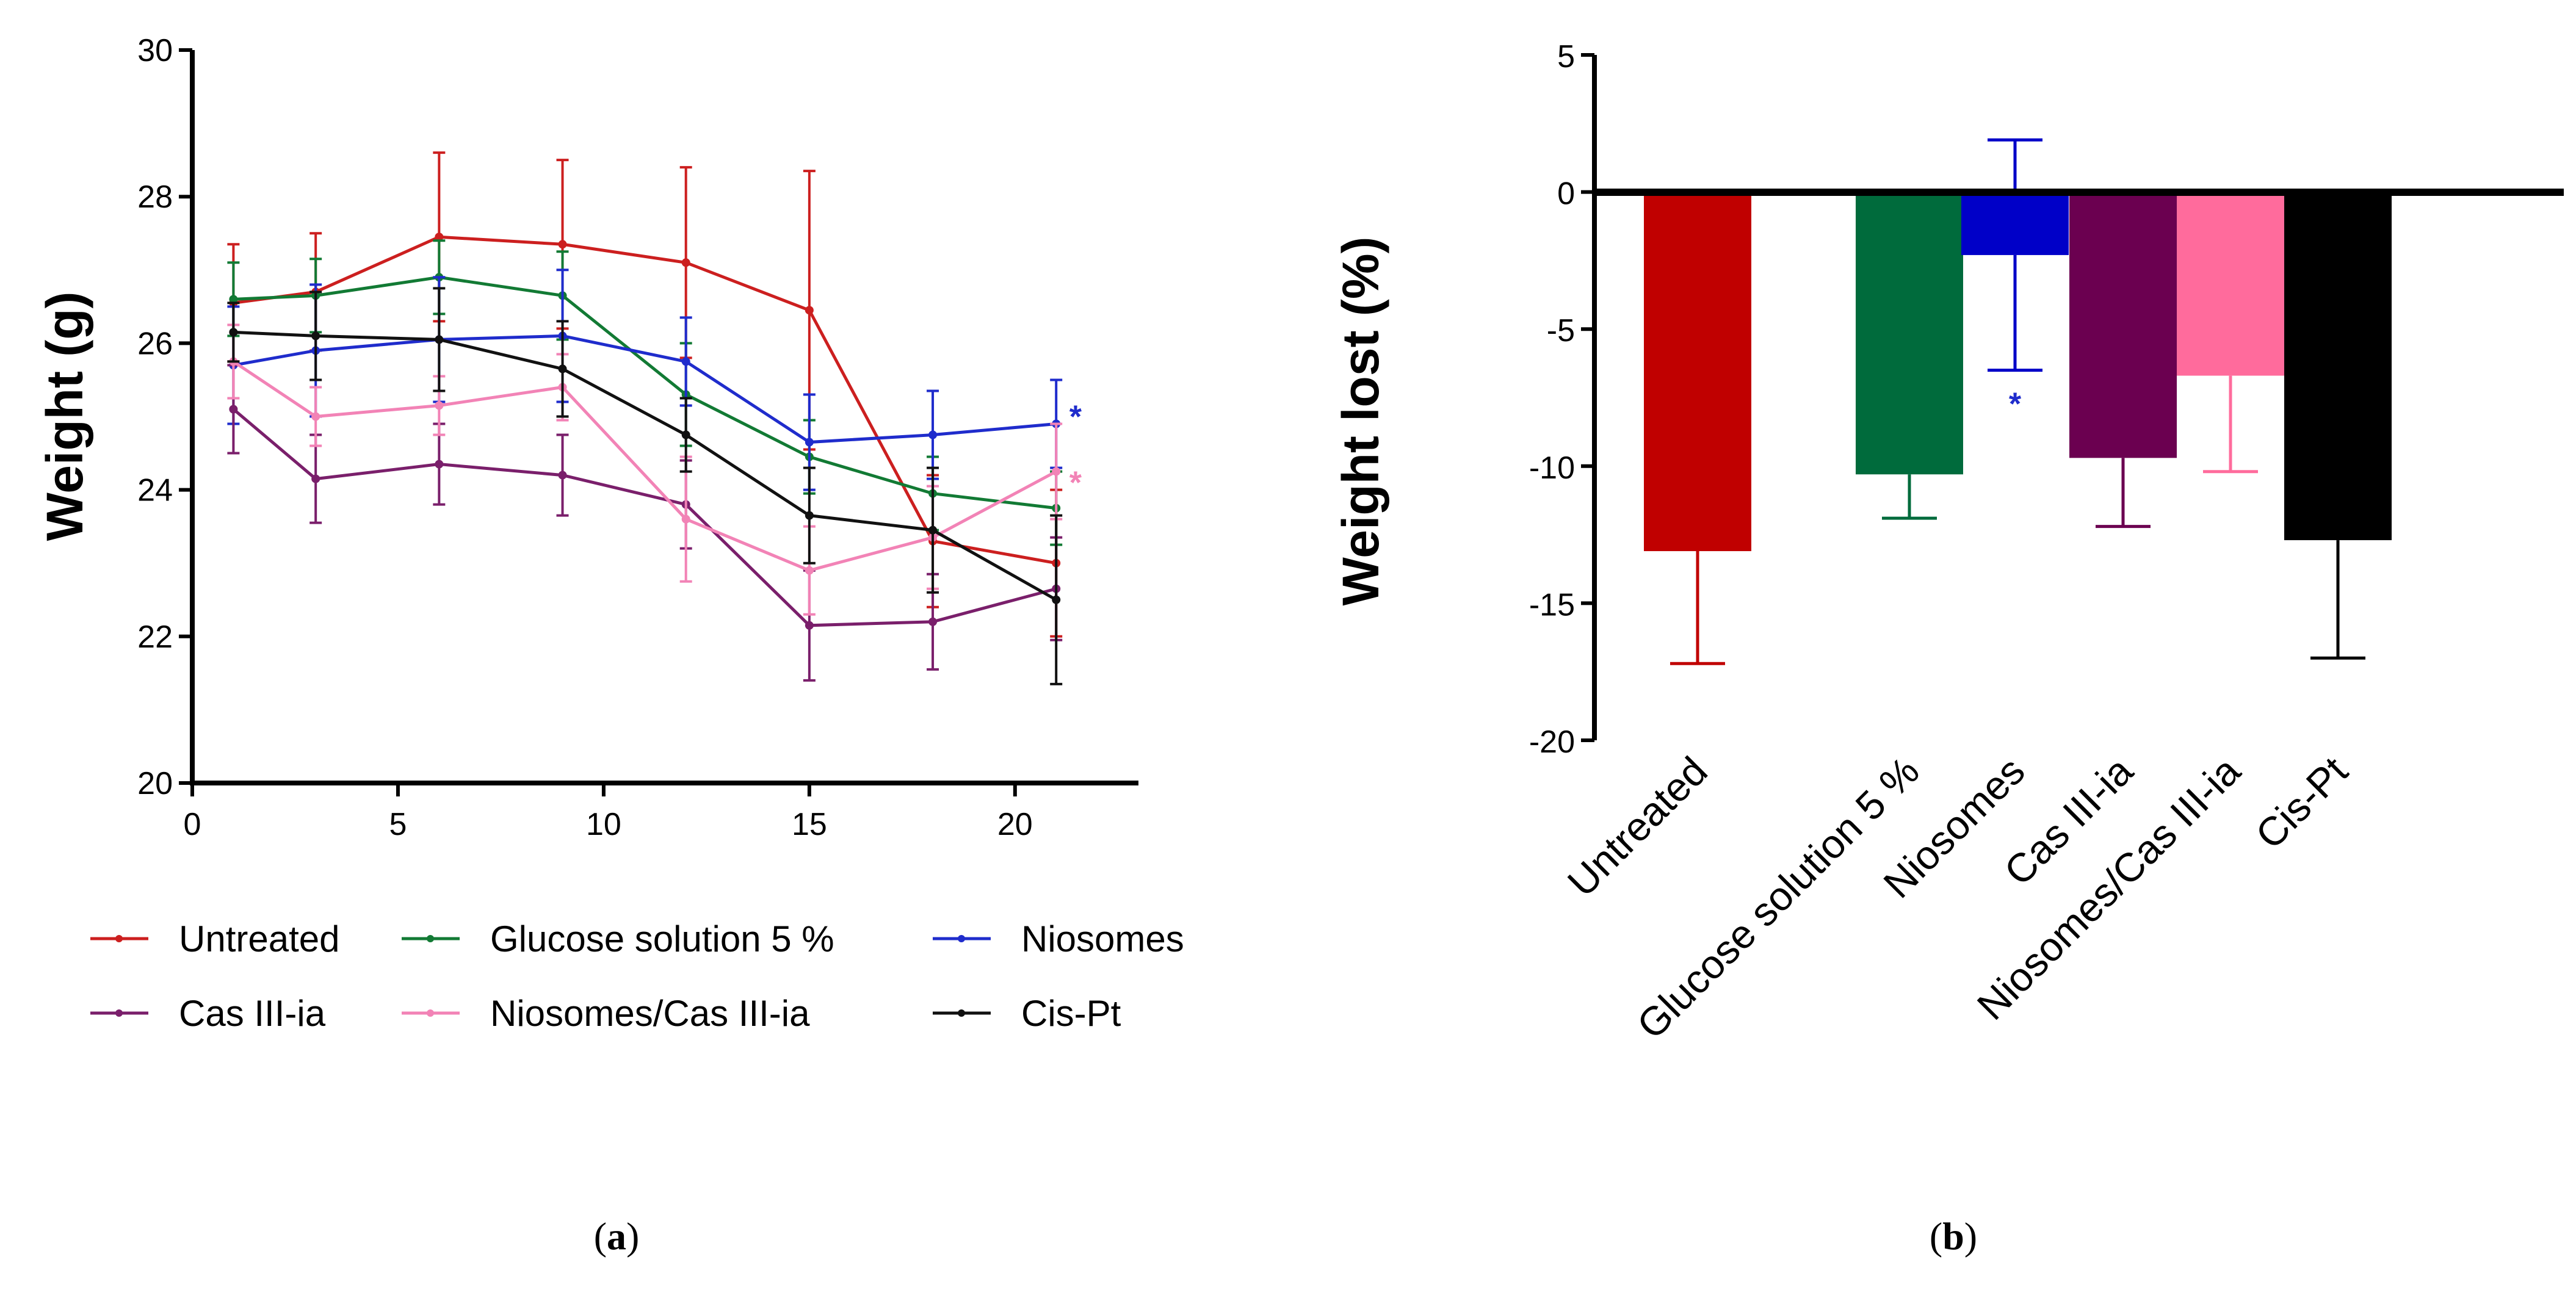 The height and width of the screenshot is (1292, 2576). What do you see at coordinates (398, 824) in the screenshot?
I see `x-tick-label: 5` at bounding box center [398, 824].